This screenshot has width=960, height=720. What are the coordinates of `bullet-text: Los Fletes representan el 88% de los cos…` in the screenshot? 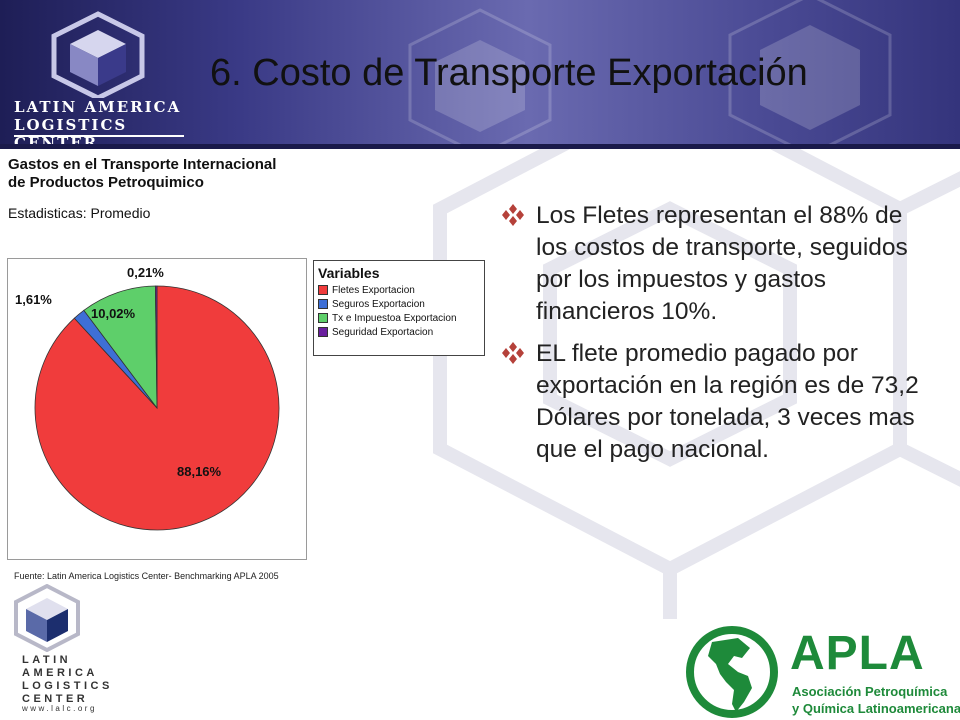 It's located at (722, 263).